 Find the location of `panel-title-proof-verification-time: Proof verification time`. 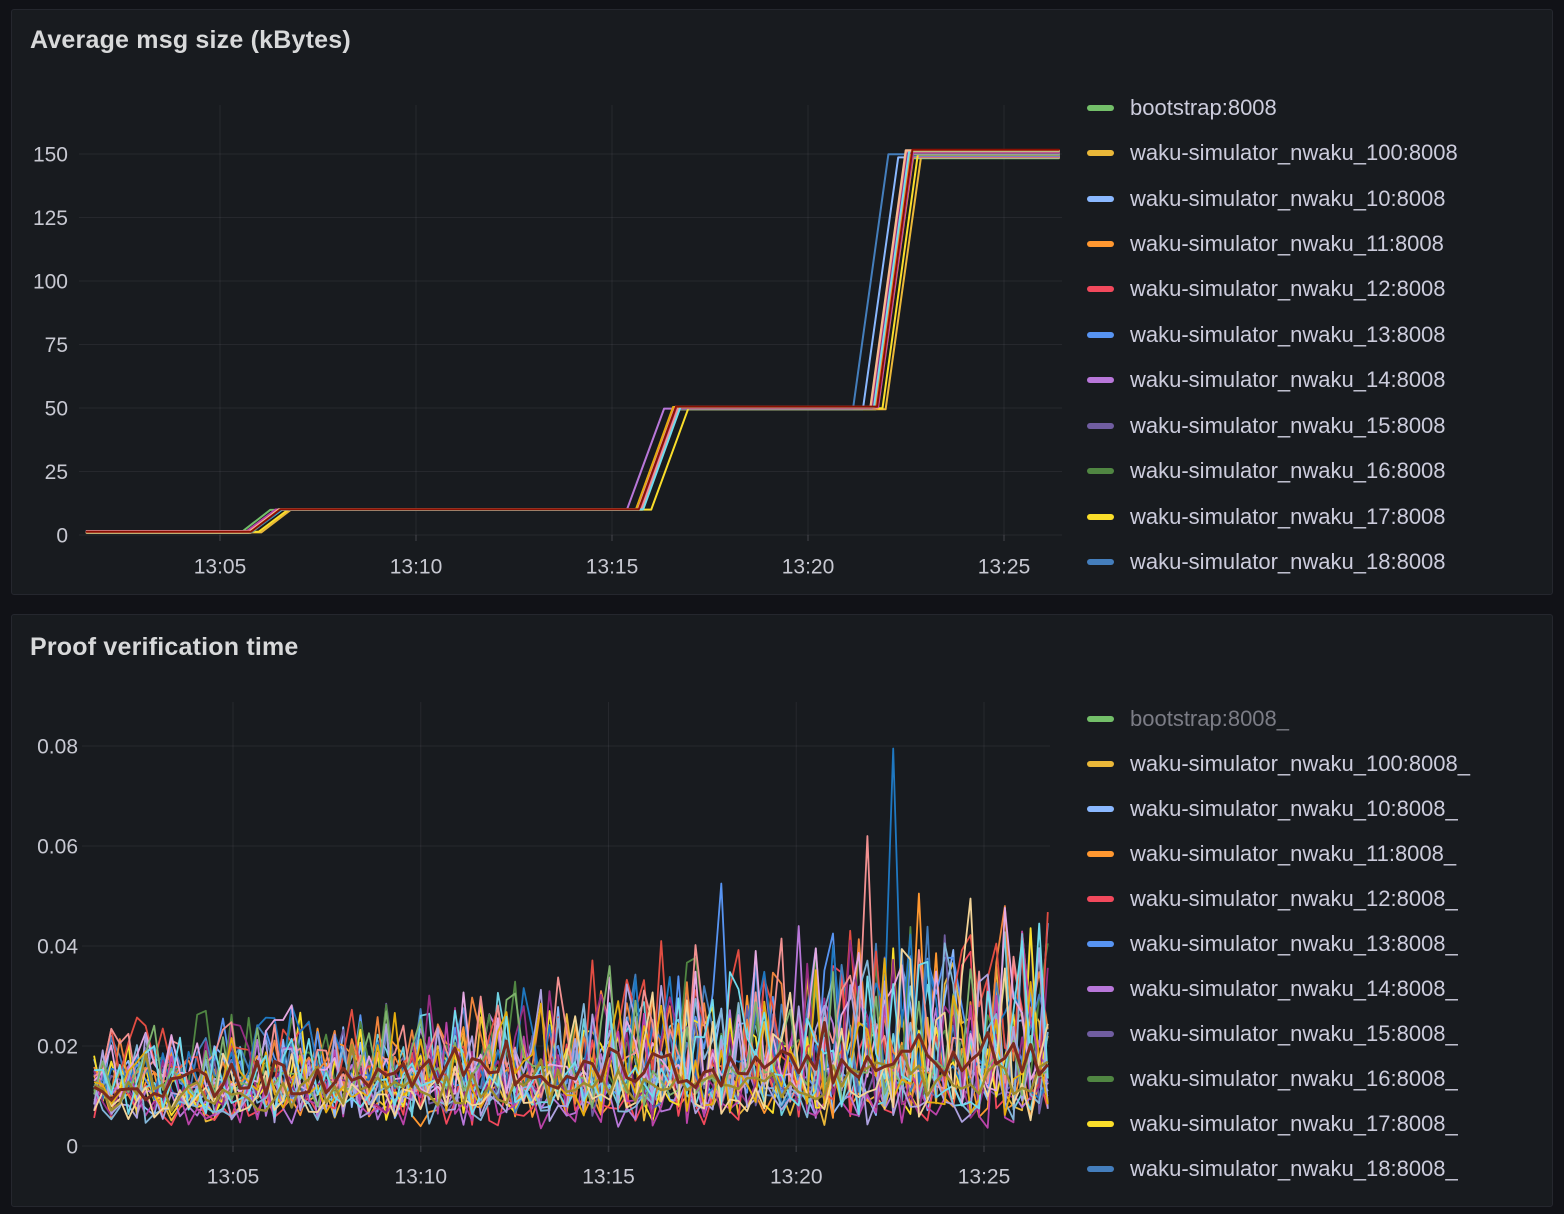

panel-title-proof-verification-time: Proof verification time is located at coordinates (164, 647).